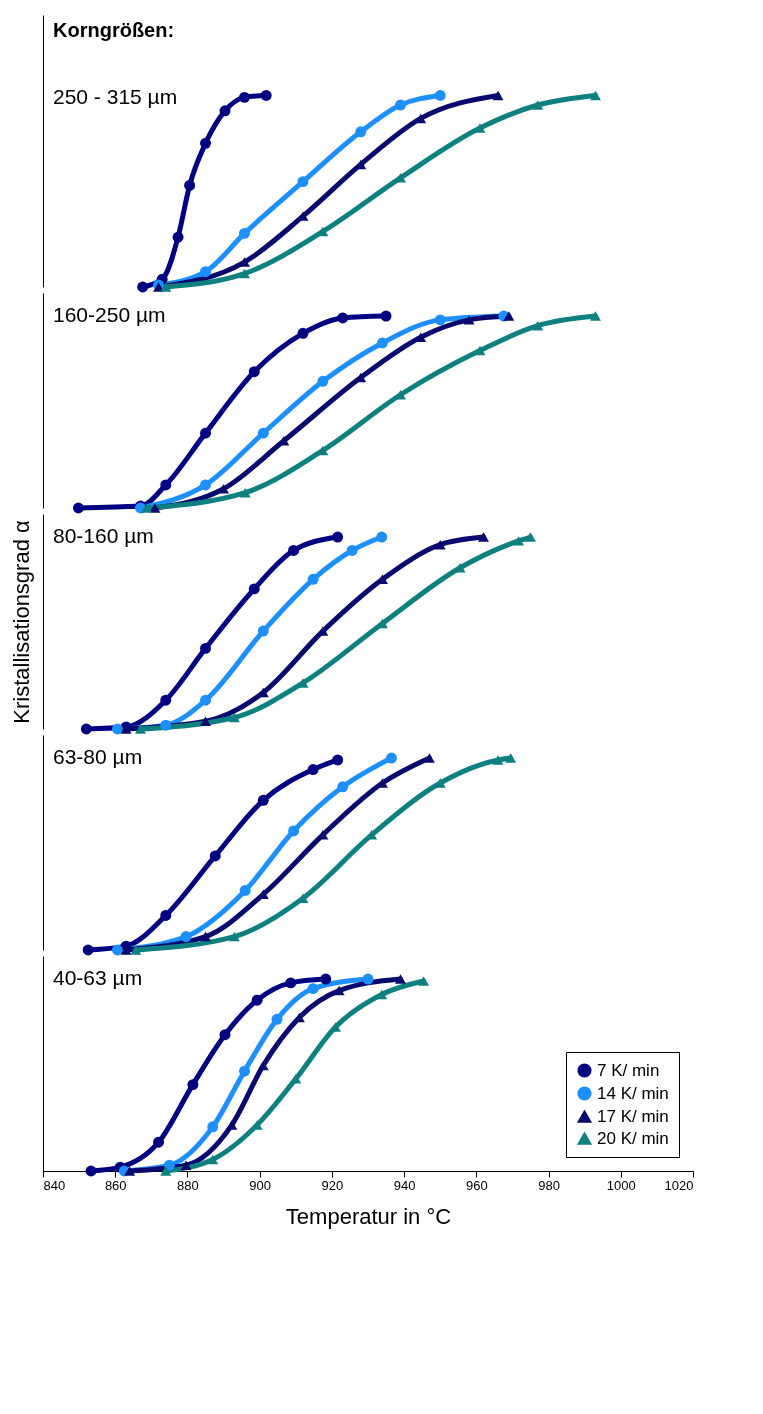  What do you see at coordinates (404, 1185) in the screenshot?
I see `x-tick-label: 940` at bounding box center [404, 1185].